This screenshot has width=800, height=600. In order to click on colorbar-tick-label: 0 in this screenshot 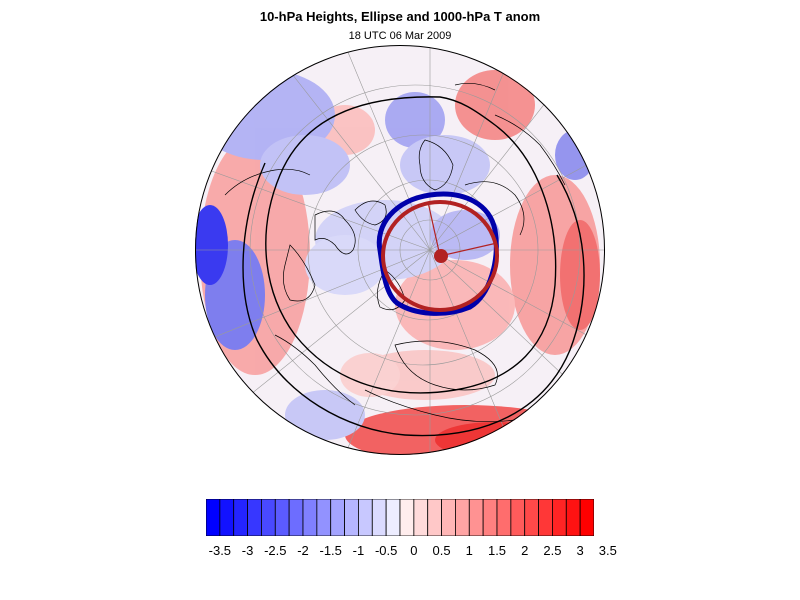, I will do `click(414, 550)`.